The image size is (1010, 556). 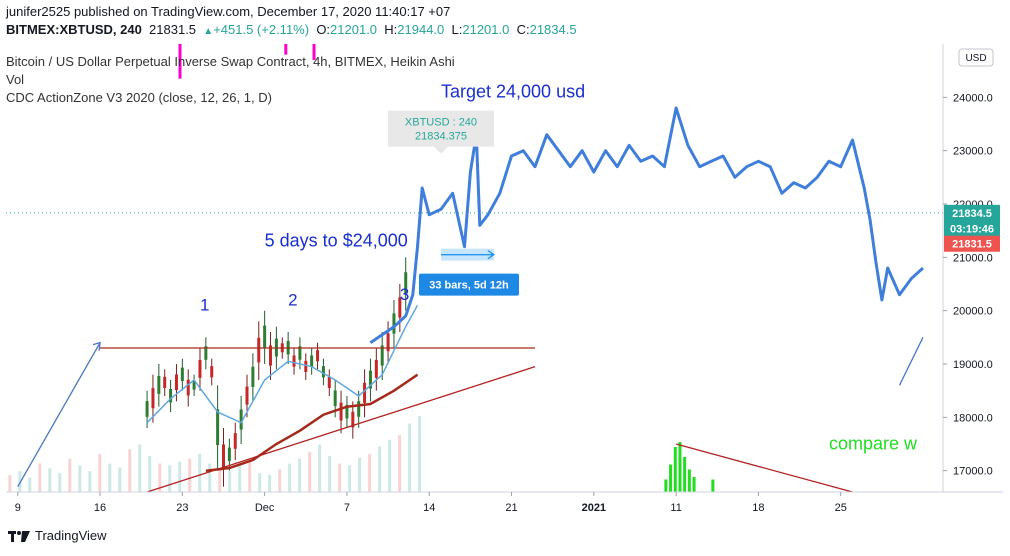 What do you see at coordinates (429, 508) in the screenshot?
I see `x-tick-label: 14` at bounding box center [429, 508].